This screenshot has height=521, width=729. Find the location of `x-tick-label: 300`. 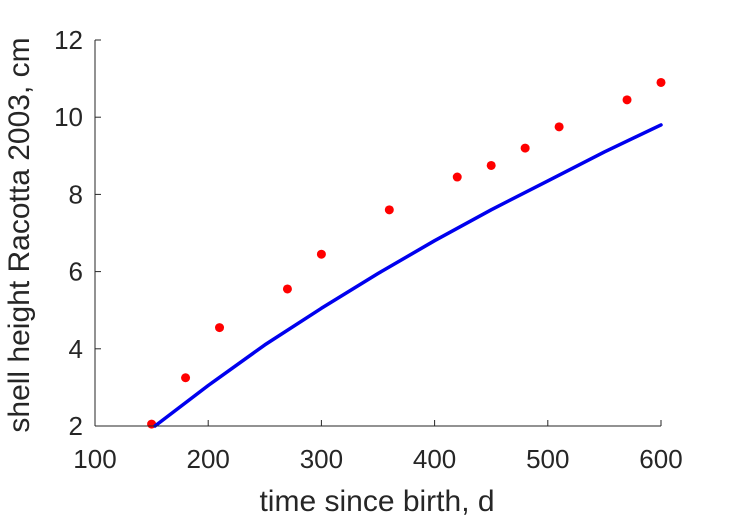

x-tick-label: 300 is located at coordinates (321, 459).